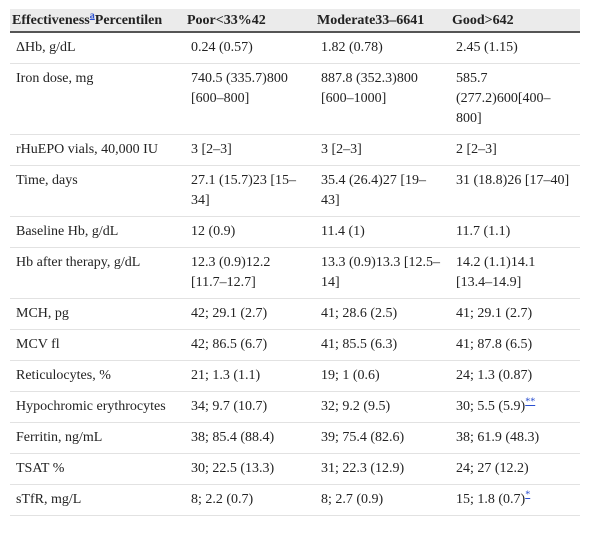 Image resolution: width=590 pixels, height=560 pixels. What do you see at coordinates (97, 232) in the screenshot?
I see `row-label: Baseline Hb, g/dL` at bounding box center [97, 232].